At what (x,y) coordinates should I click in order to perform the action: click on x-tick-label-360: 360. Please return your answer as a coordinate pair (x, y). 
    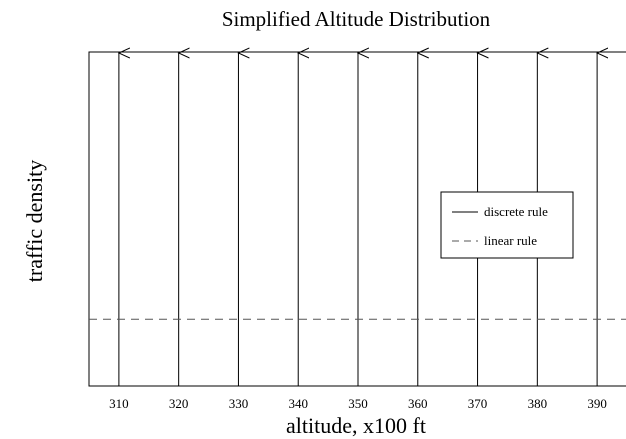
    Looking at the image, I should click on (418, 403).